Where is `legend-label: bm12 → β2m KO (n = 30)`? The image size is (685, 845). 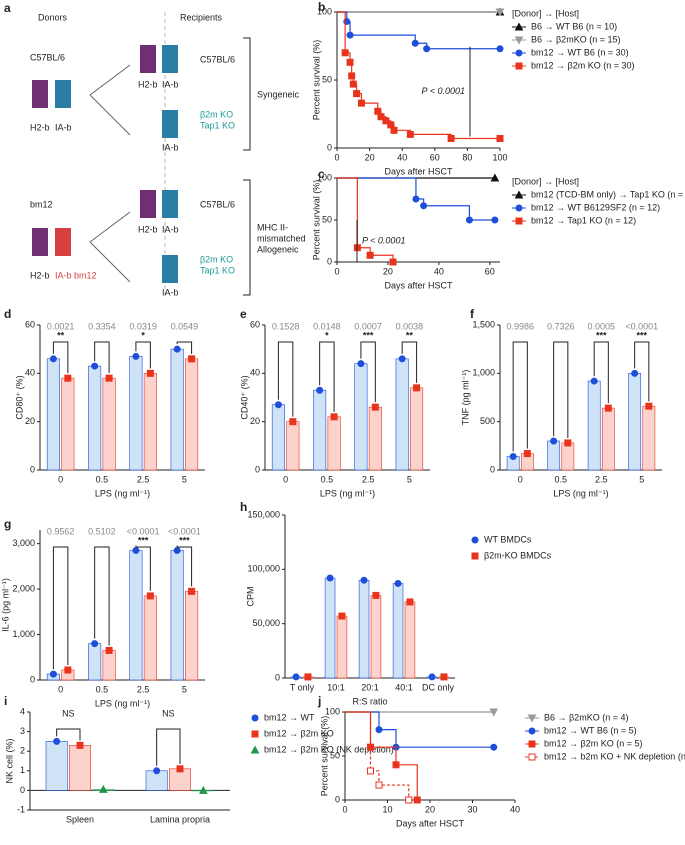
legend-label: bm12 → β2m KO (n = 30) is located at coordinates (582, 65).